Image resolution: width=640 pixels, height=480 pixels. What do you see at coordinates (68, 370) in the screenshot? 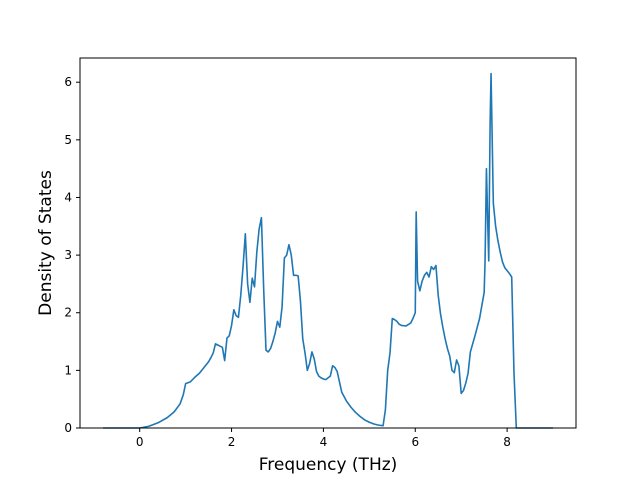
I see `y-tick-label: 1` at bounding box center [68, 370].